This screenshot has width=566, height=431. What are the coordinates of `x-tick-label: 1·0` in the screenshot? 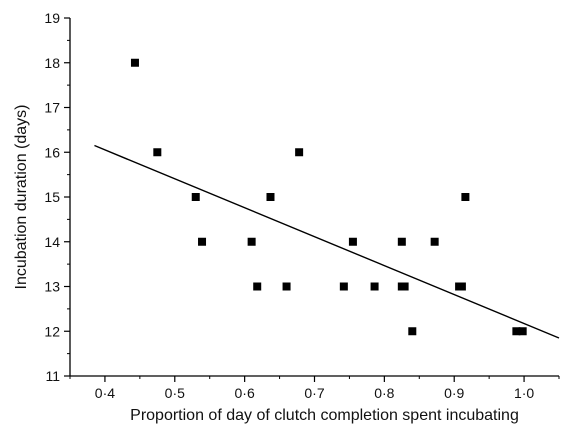 It's located at (524, 393).